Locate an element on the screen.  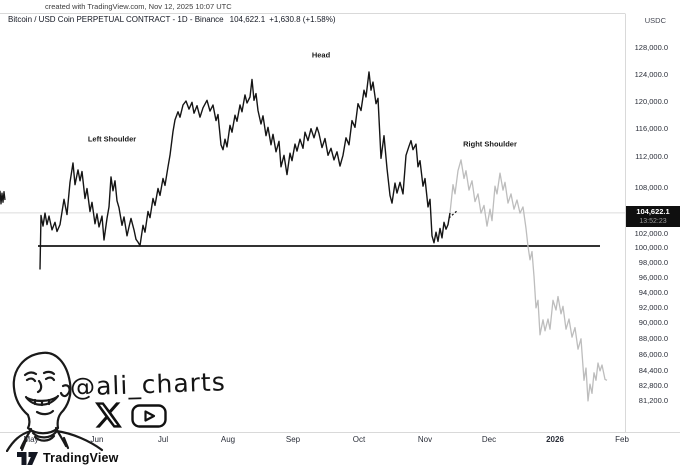
time-axis-label: Jul is located at coordinates (163, 439).